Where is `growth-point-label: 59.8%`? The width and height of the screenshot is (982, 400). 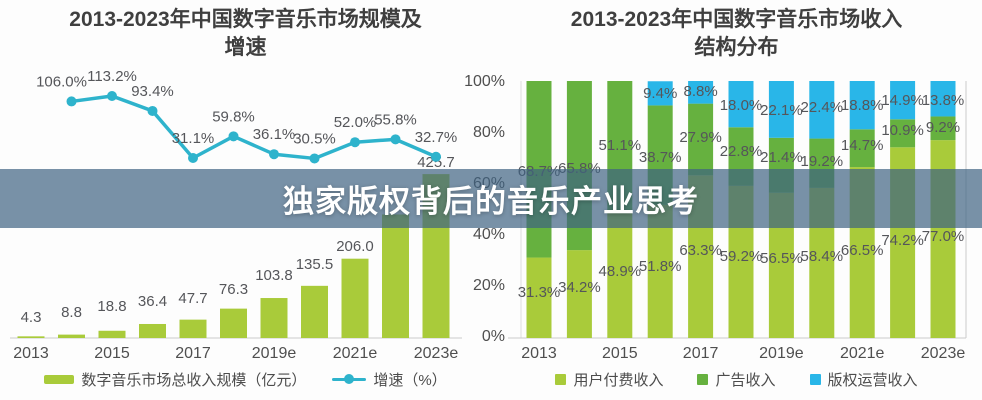
growth-point-label: 59.8% is located at coordinates (233, 116).